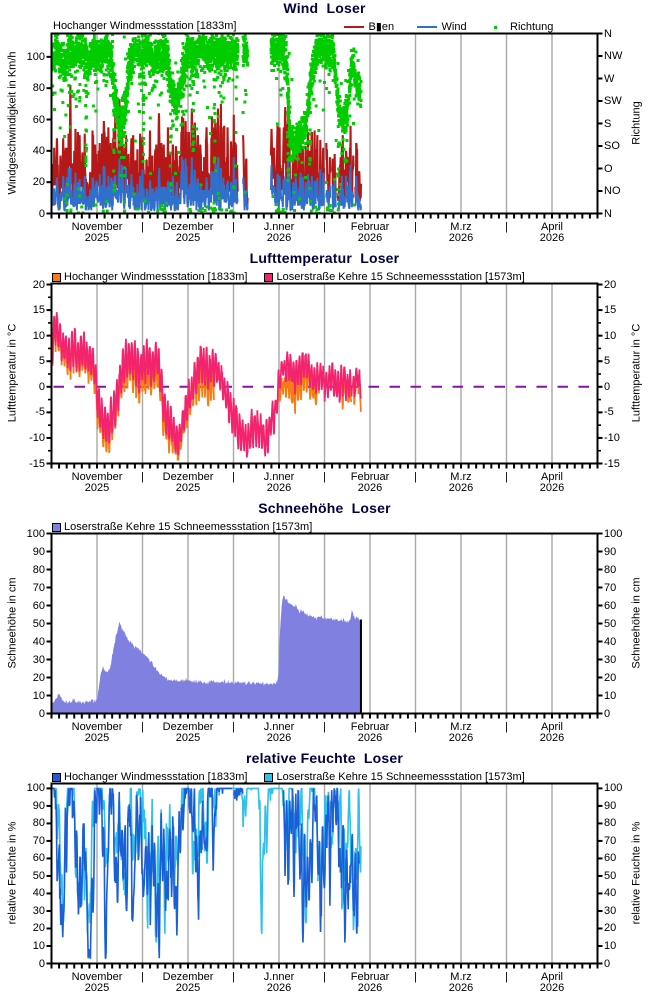 Image resolution: width=650 pixels, height=1000 pixels. Describe the element at coordinates (38, 569) in the screenshot. I see `y-tick-label-left: 80` at that location.